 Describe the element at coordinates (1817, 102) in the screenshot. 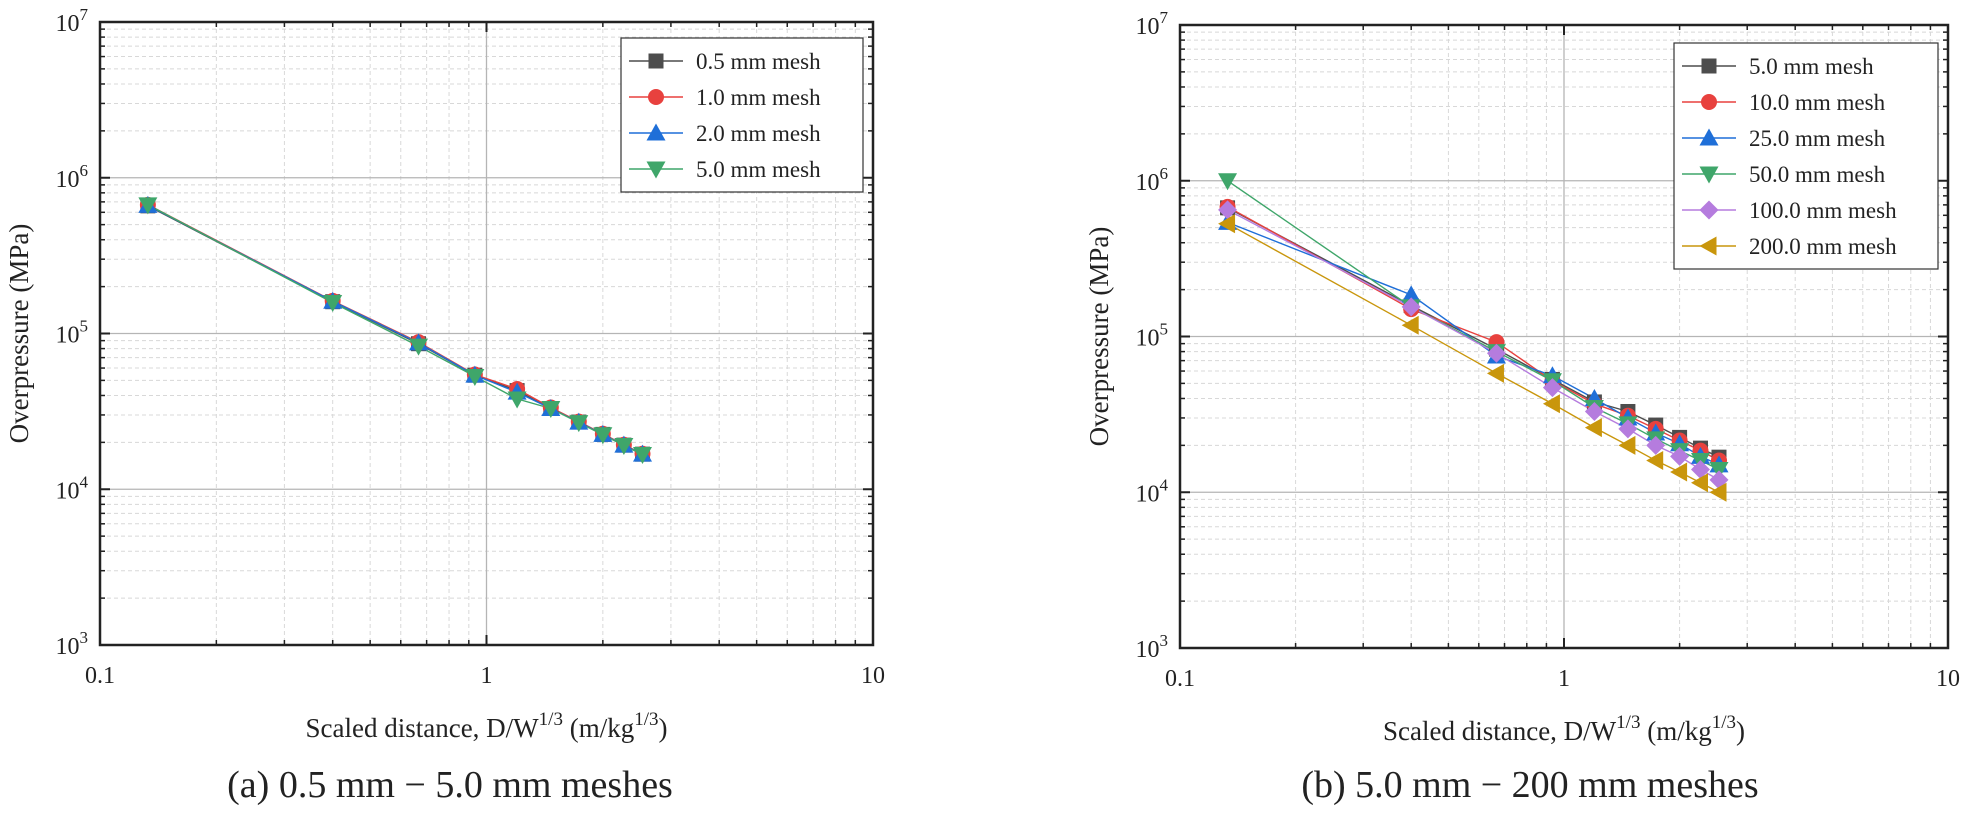

I see `legend-label: 10.0 mm mesh` at that location.